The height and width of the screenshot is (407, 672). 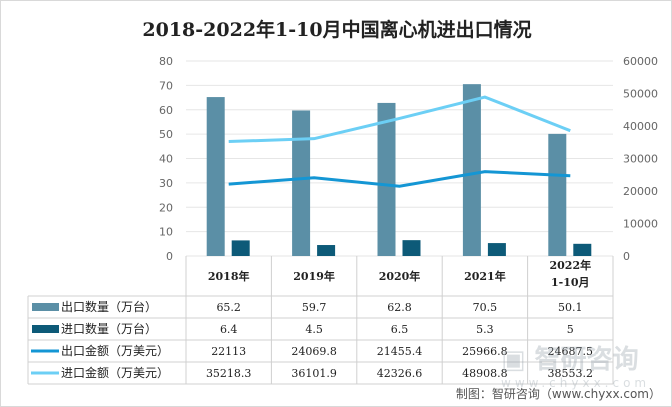 I want to click on watermark-text: 智研咨询, so click(x=586, y=360).